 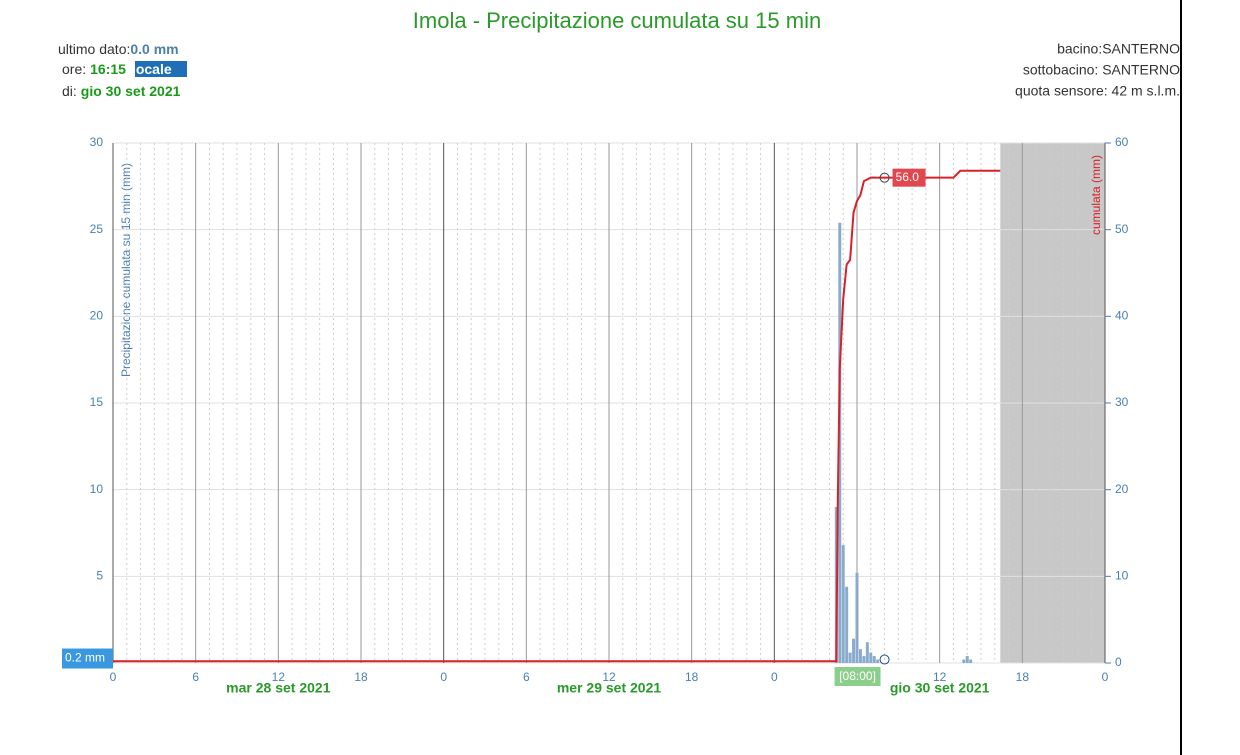 What do you see at coordinates (97, 402) in the screenshot?
I see `y-tick-label: 15` at bounding box center [97, 402].